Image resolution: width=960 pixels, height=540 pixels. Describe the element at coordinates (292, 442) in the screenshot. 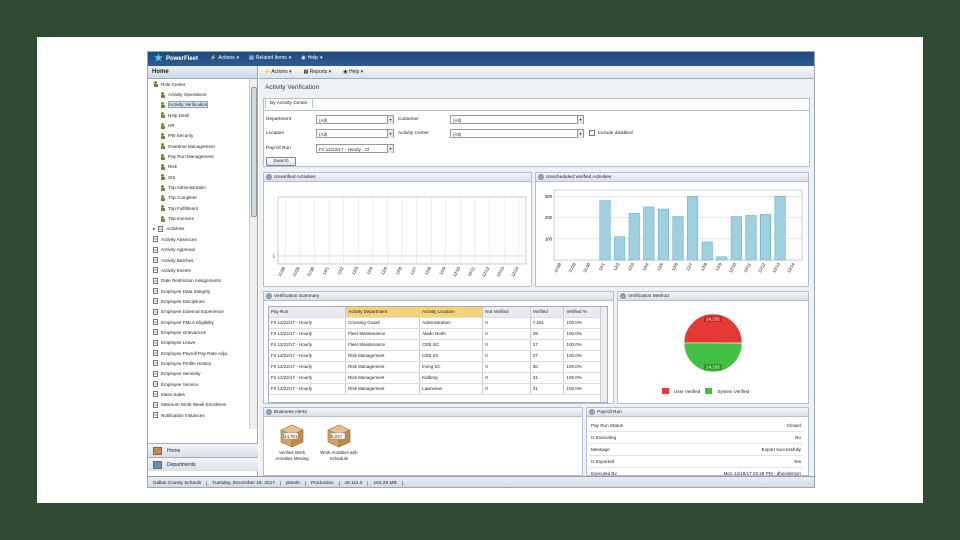

I see `alert-item-verified: 14,701 Verified Work Activities Missing` at that location.